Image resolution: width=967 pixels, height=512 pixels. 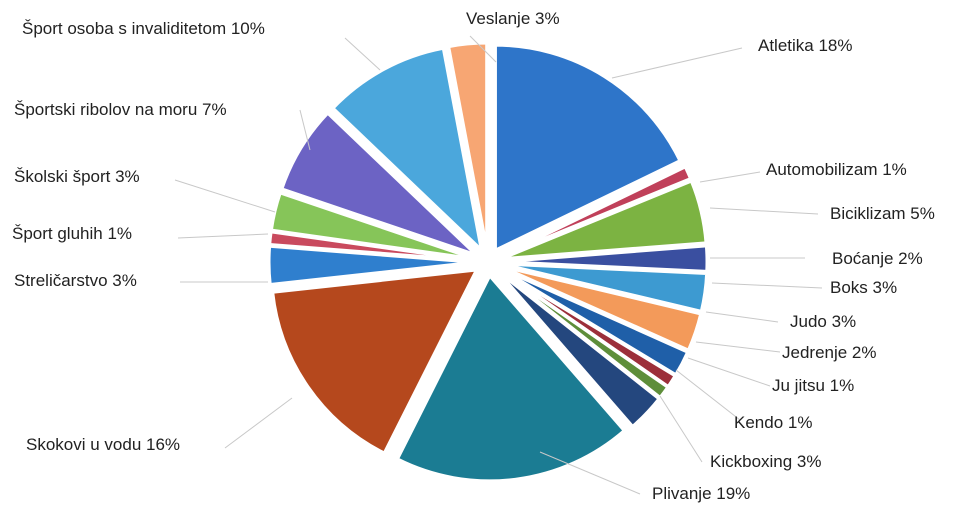 What do you see at coordinates (813, 385) in the screenshot?
I see `label-ju-jitsu: Ju jitsu 1%` at bounding box center [813, 385].